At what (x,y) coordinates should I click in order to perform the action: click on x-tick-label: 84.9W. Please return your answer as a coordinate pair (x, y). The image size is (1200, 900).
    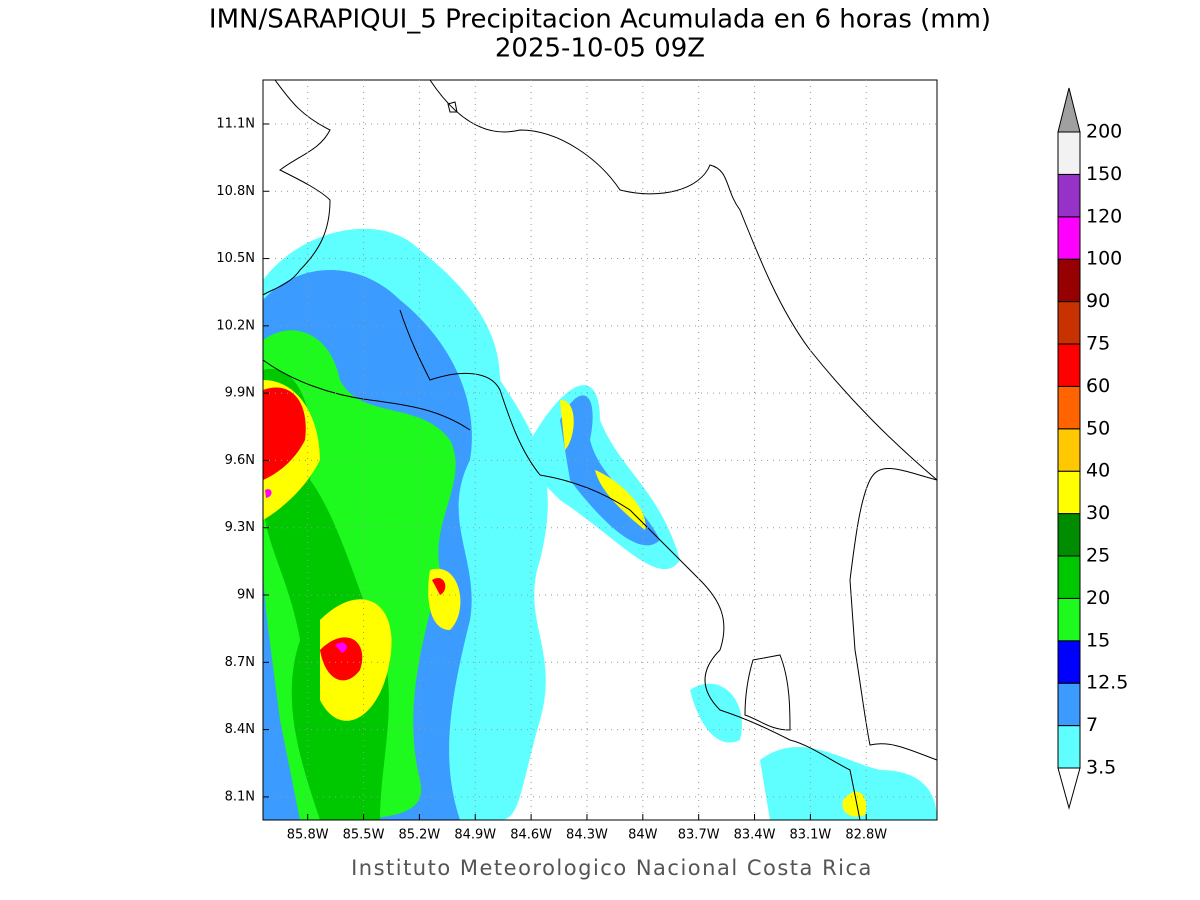
    Looking at the image, I should click on (475, 835).